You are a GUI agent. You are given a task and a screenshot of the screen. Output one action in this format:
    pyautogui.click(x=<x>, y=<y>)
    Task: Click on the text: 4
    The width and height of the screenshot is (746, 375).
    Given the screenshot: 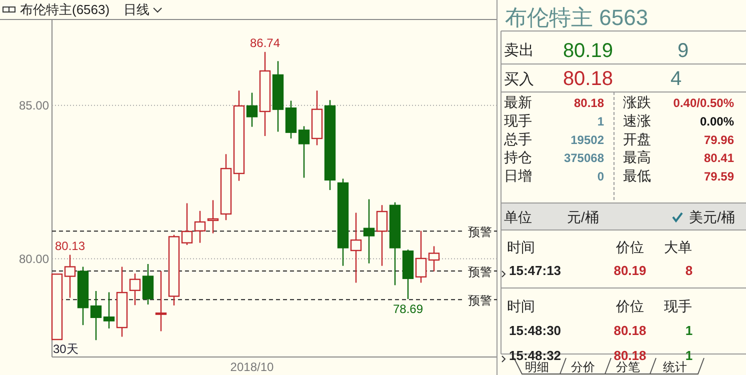 What is the action you would take?
    pyautogui.click(x=676, y=79)
    